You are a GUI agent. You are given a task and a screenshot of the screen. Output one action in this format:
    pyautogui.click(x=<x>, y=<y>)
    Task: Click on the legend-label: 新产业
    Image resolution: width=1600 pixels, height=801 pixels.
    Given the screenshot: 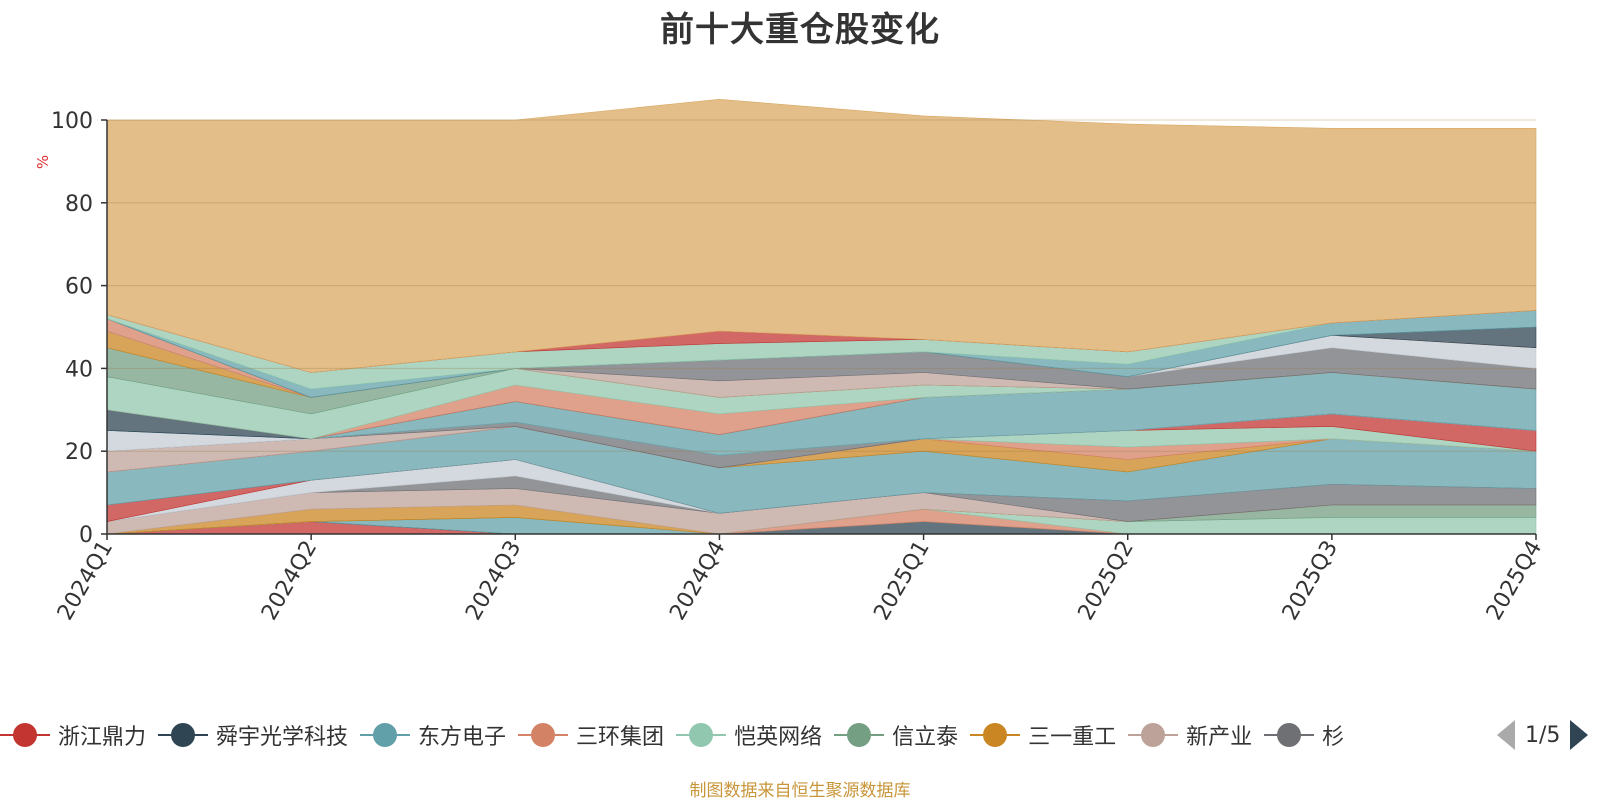 What is the action you would take?
    pyautogui.click(x=1219, y=737)
    